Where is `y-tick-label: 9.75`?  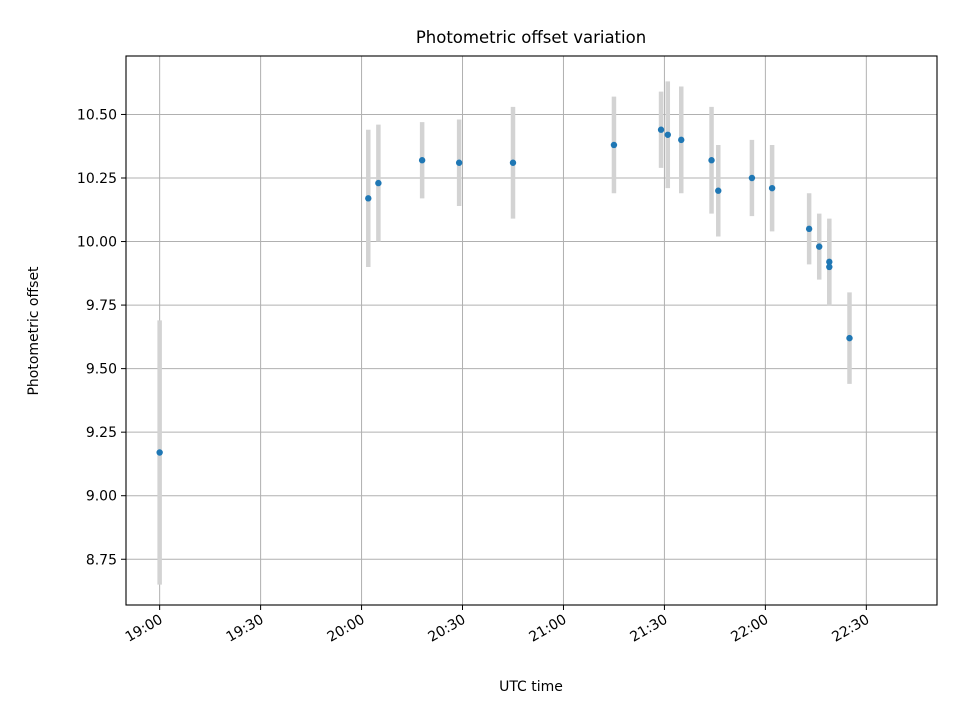 y-tick-label: 9.75 is located at coordinates (101, 306).